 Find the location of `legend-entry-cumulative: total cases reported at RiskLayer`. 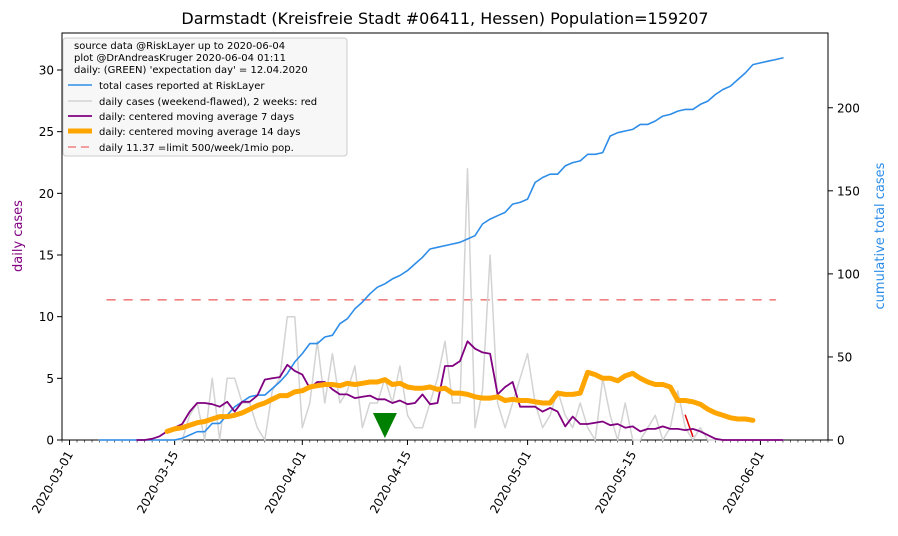

legend-entry-cumulative: total cases reported at RiskLayer is located at coordinates (182, 86).